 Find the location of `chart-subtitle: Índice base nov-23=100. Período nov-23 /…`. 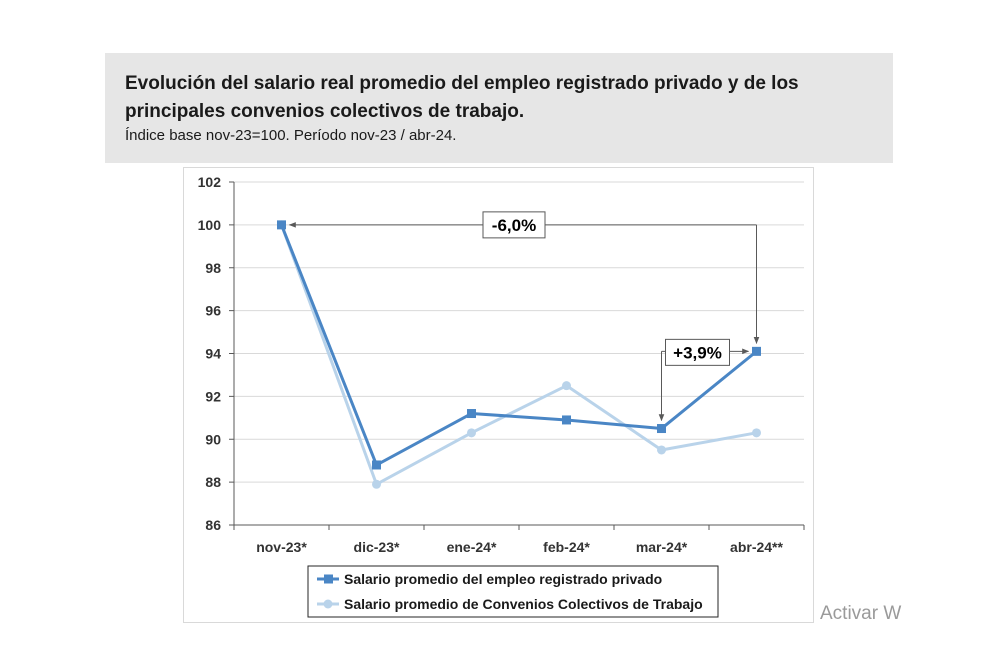

chart-subtitle: Índice base nov-23=100. Período nov-23 /… is located at coordinates (291, 135).